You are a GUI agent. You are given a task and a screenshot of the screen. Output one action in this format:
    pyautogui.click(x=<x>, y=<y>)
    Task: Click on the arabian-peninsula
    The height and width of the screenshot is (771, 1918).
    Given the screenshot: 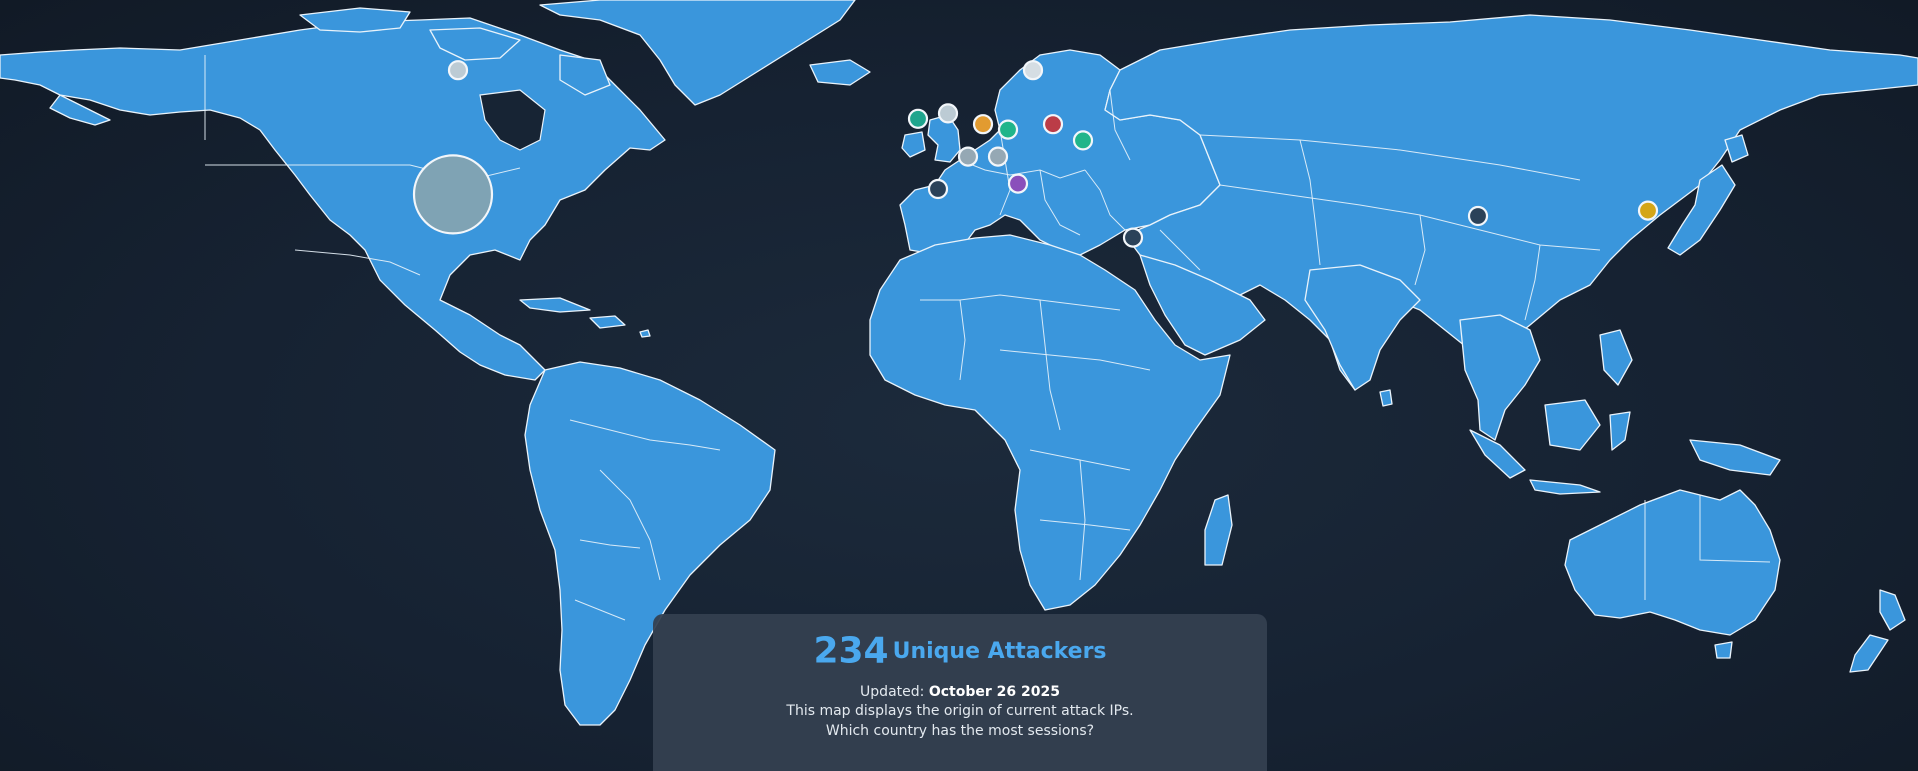 What is the action you would take?
    pyautogui.click(x=1202, y=305)
    